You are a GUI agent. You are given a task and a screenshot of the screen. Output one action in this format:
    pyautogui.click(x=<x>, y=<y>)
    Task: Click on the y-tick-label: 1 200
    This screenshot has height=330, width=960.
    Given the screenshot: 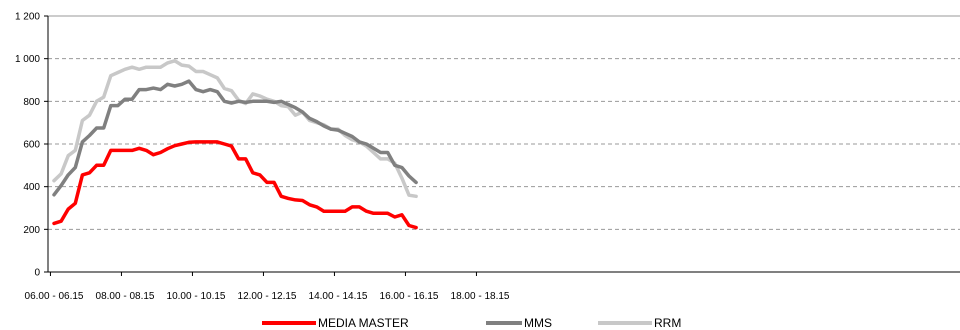 What is the action you would take?
    pyautogui.click(x=27, y=17)
    